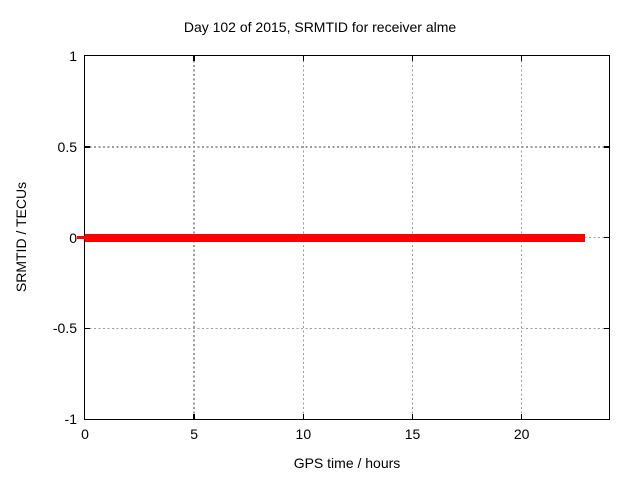 The width and height of the screenshot is (640, 480). Describe the element at coordinates (70, 419) in the screenshot. I see `y-tick-label: -1` at that location.